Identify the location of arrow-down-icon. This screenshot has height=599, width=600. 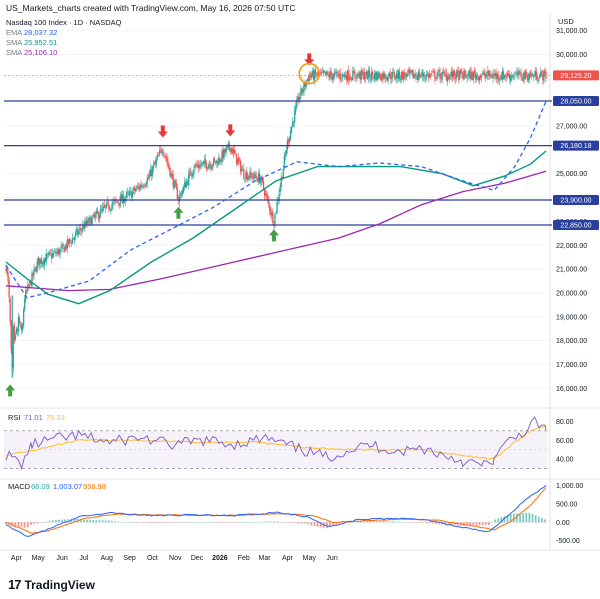
(309, 59).